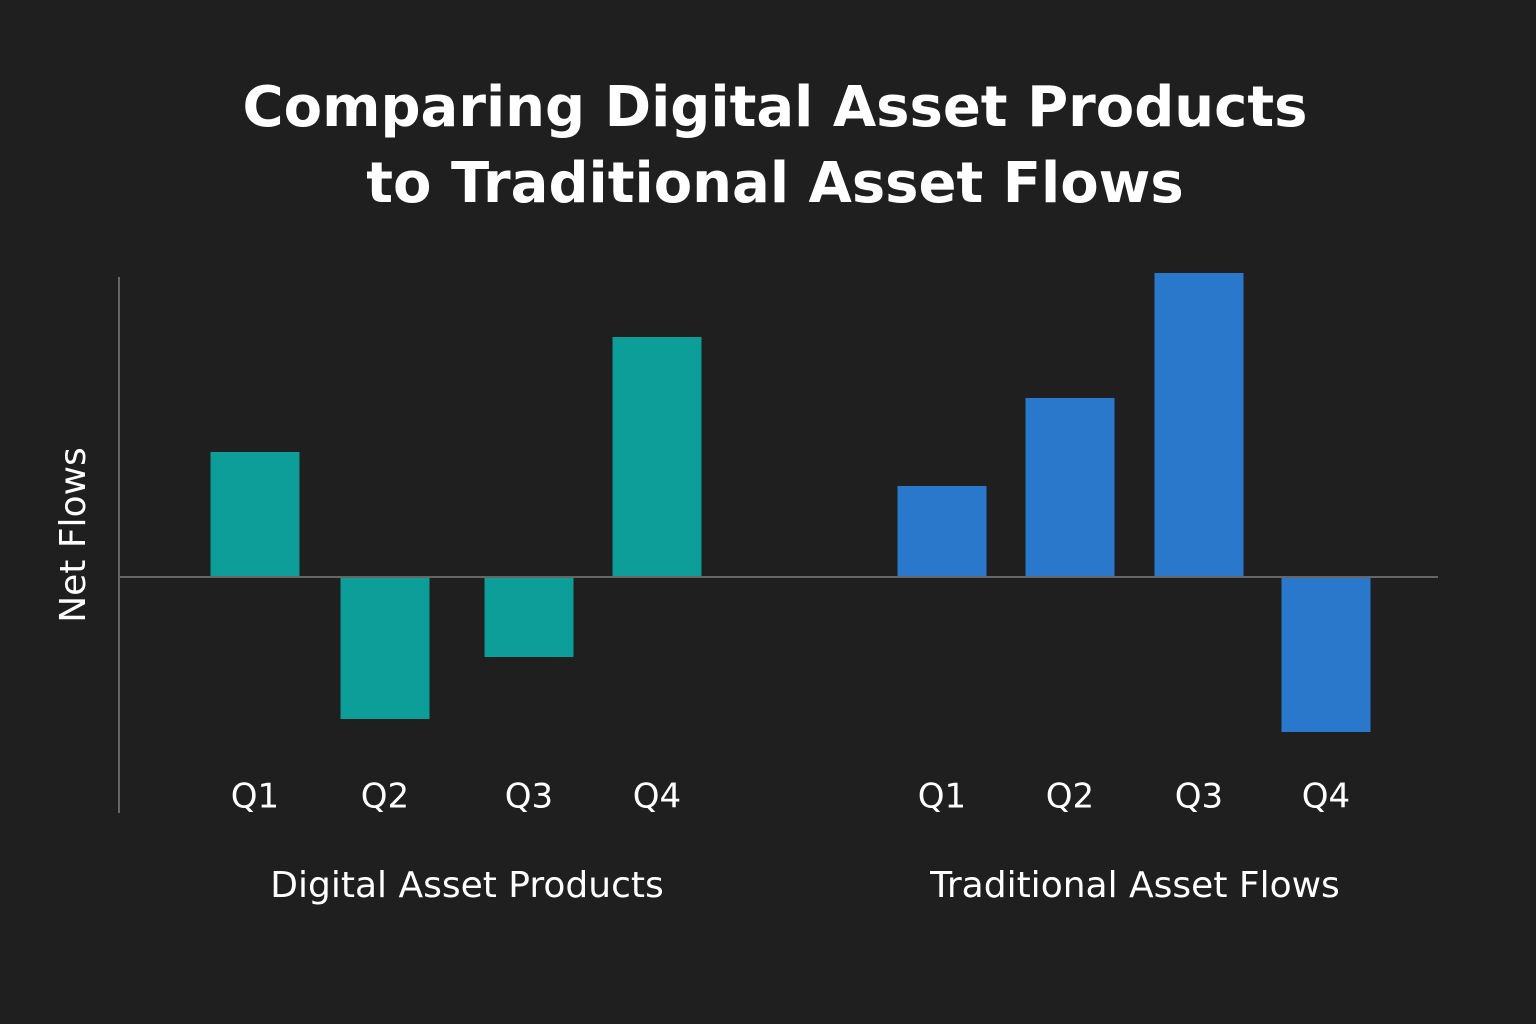  What do you see at coordinates (467, 885) in the screenshot?
I see `group-label: Digital Asset Products` at bounding box center [467, 885].